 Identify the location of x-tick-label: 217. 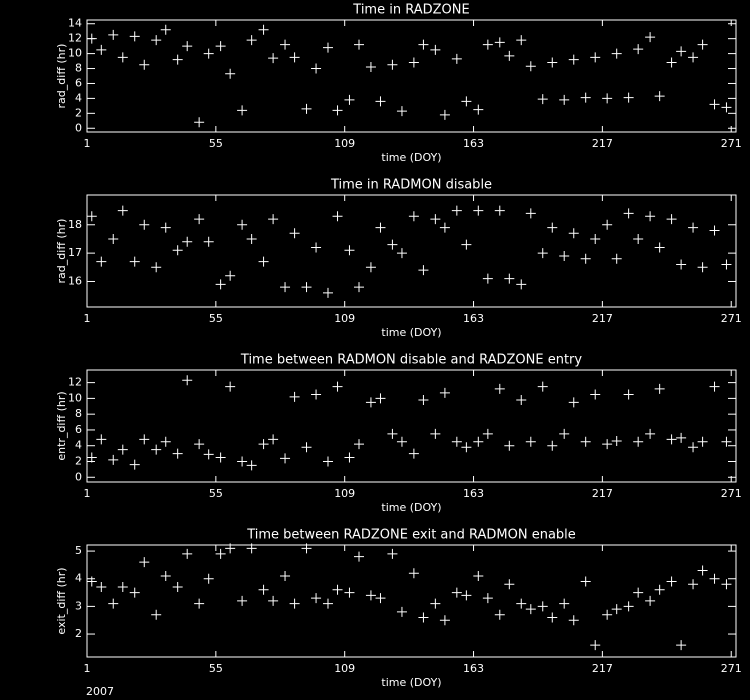
(602, 668).